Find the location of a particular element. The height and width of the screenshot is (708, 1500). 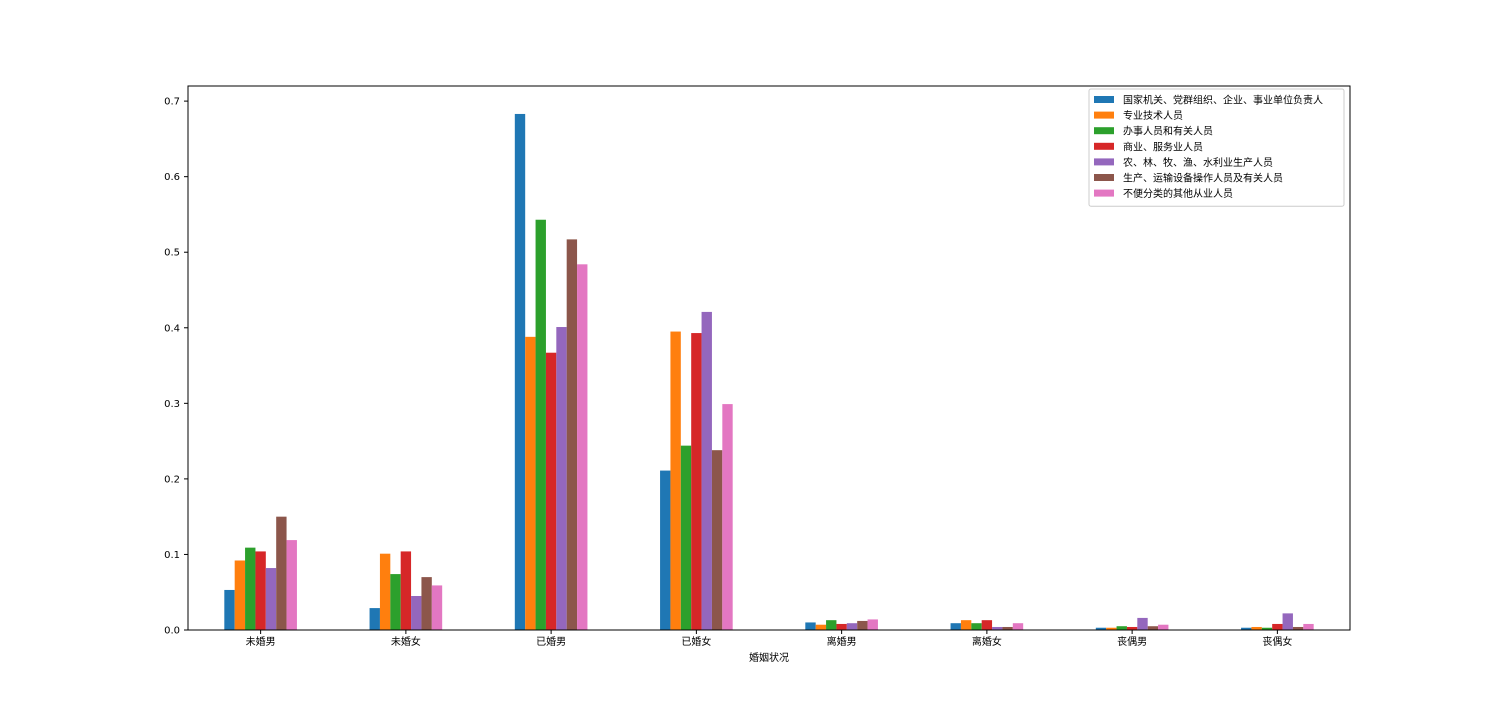

y-tick-label: 0.4 is located at coordinates (172, 328).